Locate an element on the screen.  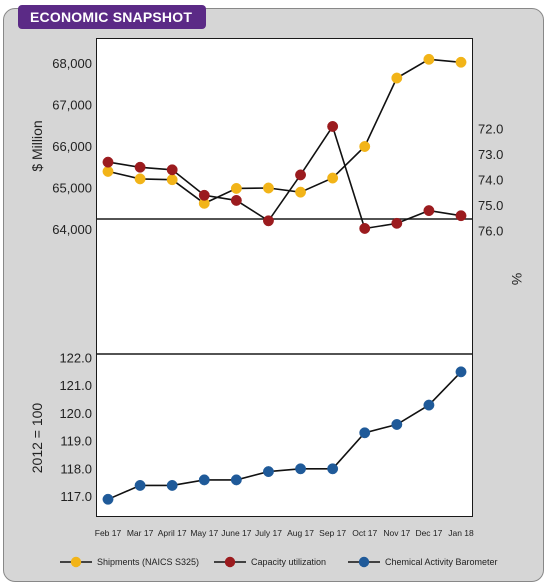
x-tick-label: Mar 17 is located at coordinates (140, 533).